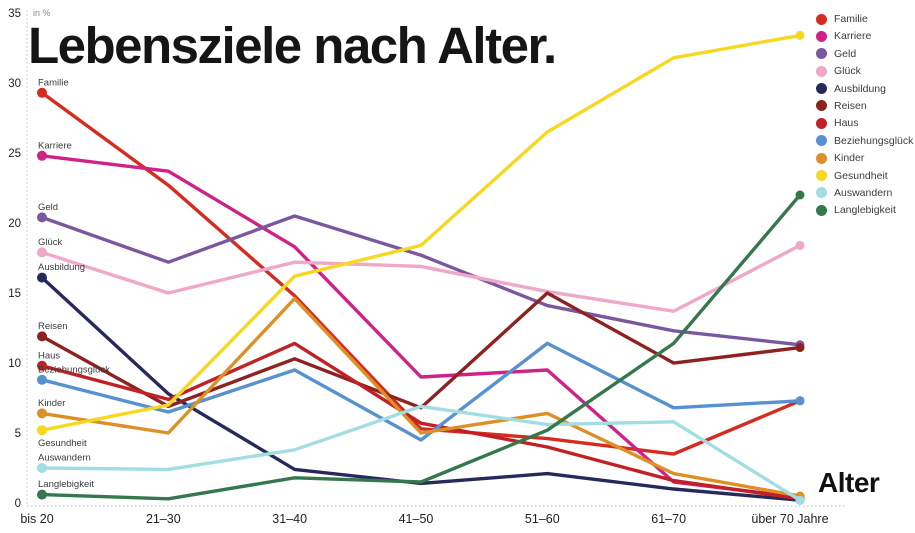  I want to click on series-start-dot-Karriere, so click(42, 155).